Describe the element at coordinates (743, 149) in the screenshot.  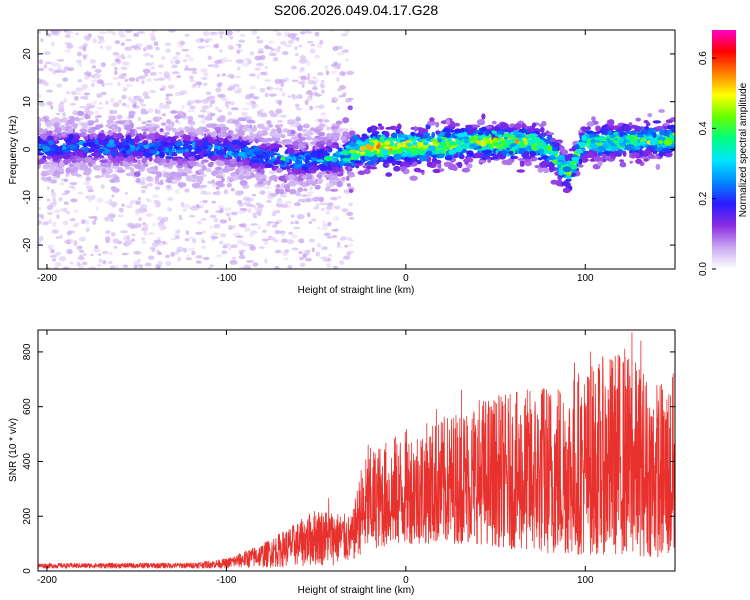
I see `colorbar-label: Normalized spectral amplitude` at that location.